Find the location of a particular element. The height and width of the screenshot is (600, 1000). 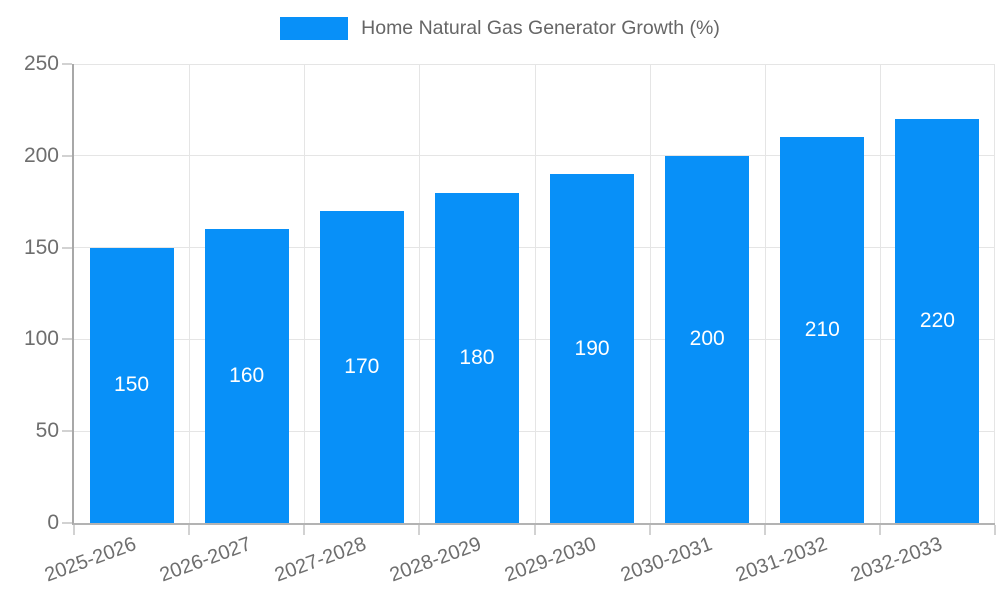

bar-value-label: 220 is located at coordinates (937, 321).